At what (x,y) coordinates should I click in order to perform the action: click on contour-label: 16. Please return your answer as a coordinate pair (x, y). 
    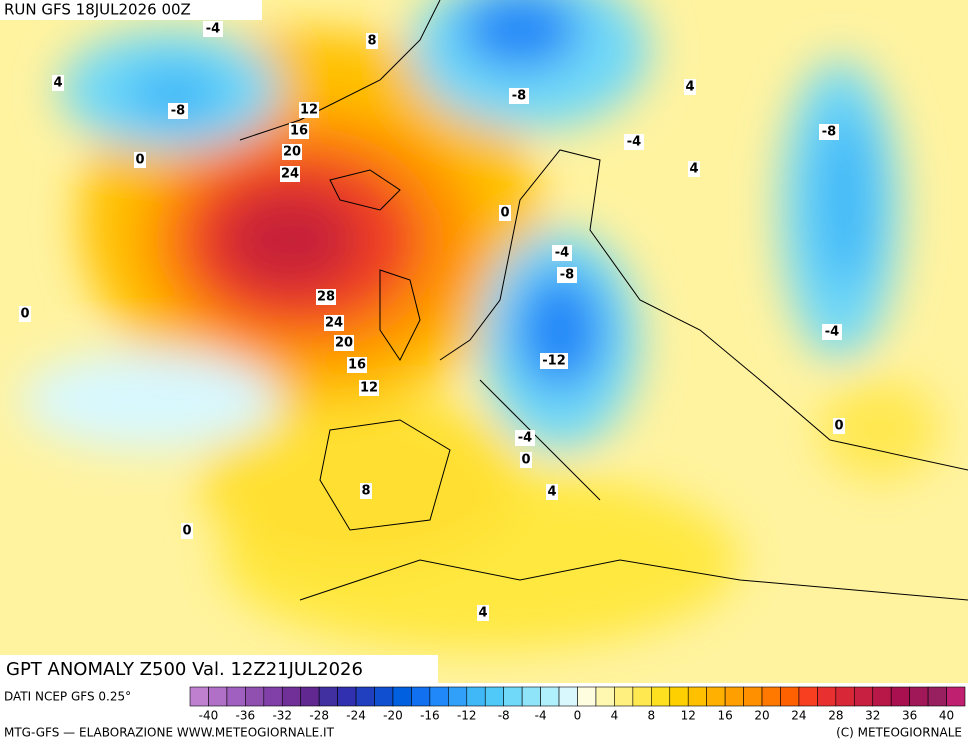
    Looking at the image, I should click on (357, 365).